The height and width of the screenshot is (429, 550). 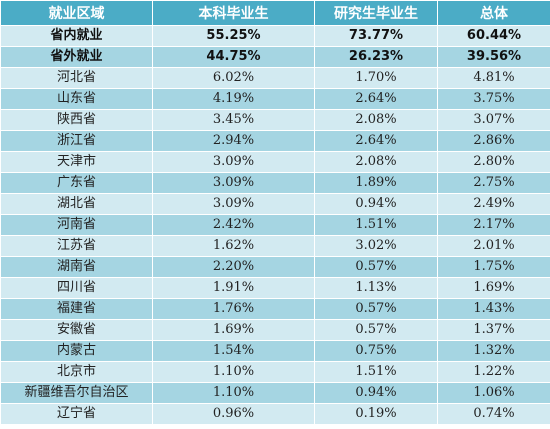 I want to click on table-row: 省外就业 44.75% 26.23% 39.56%, so click(x=275, y=57).